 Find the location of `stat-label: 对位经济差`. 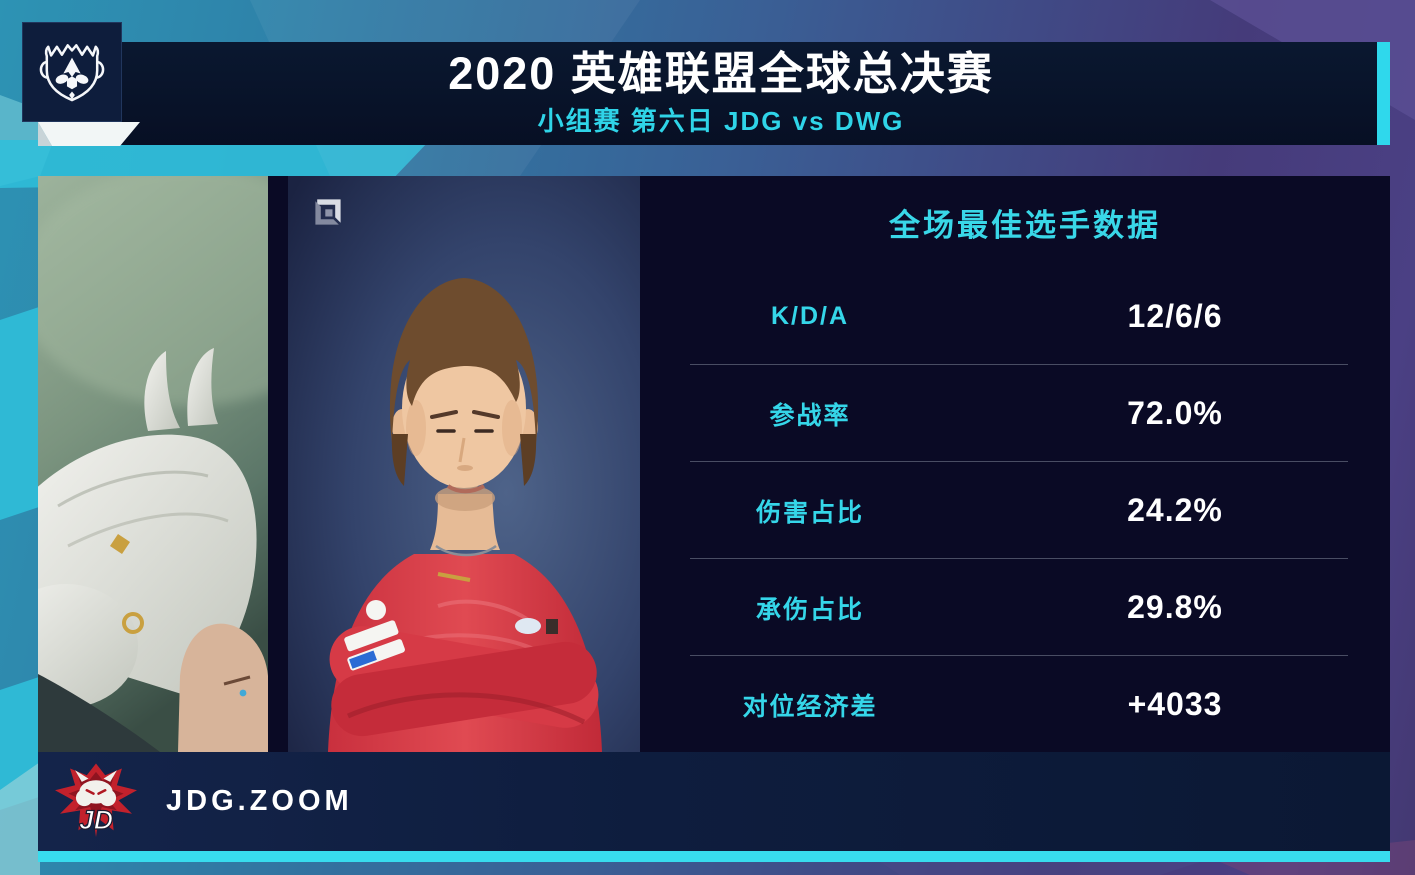

stat-label: 对位经济差 is located at coordinates (810, 706).